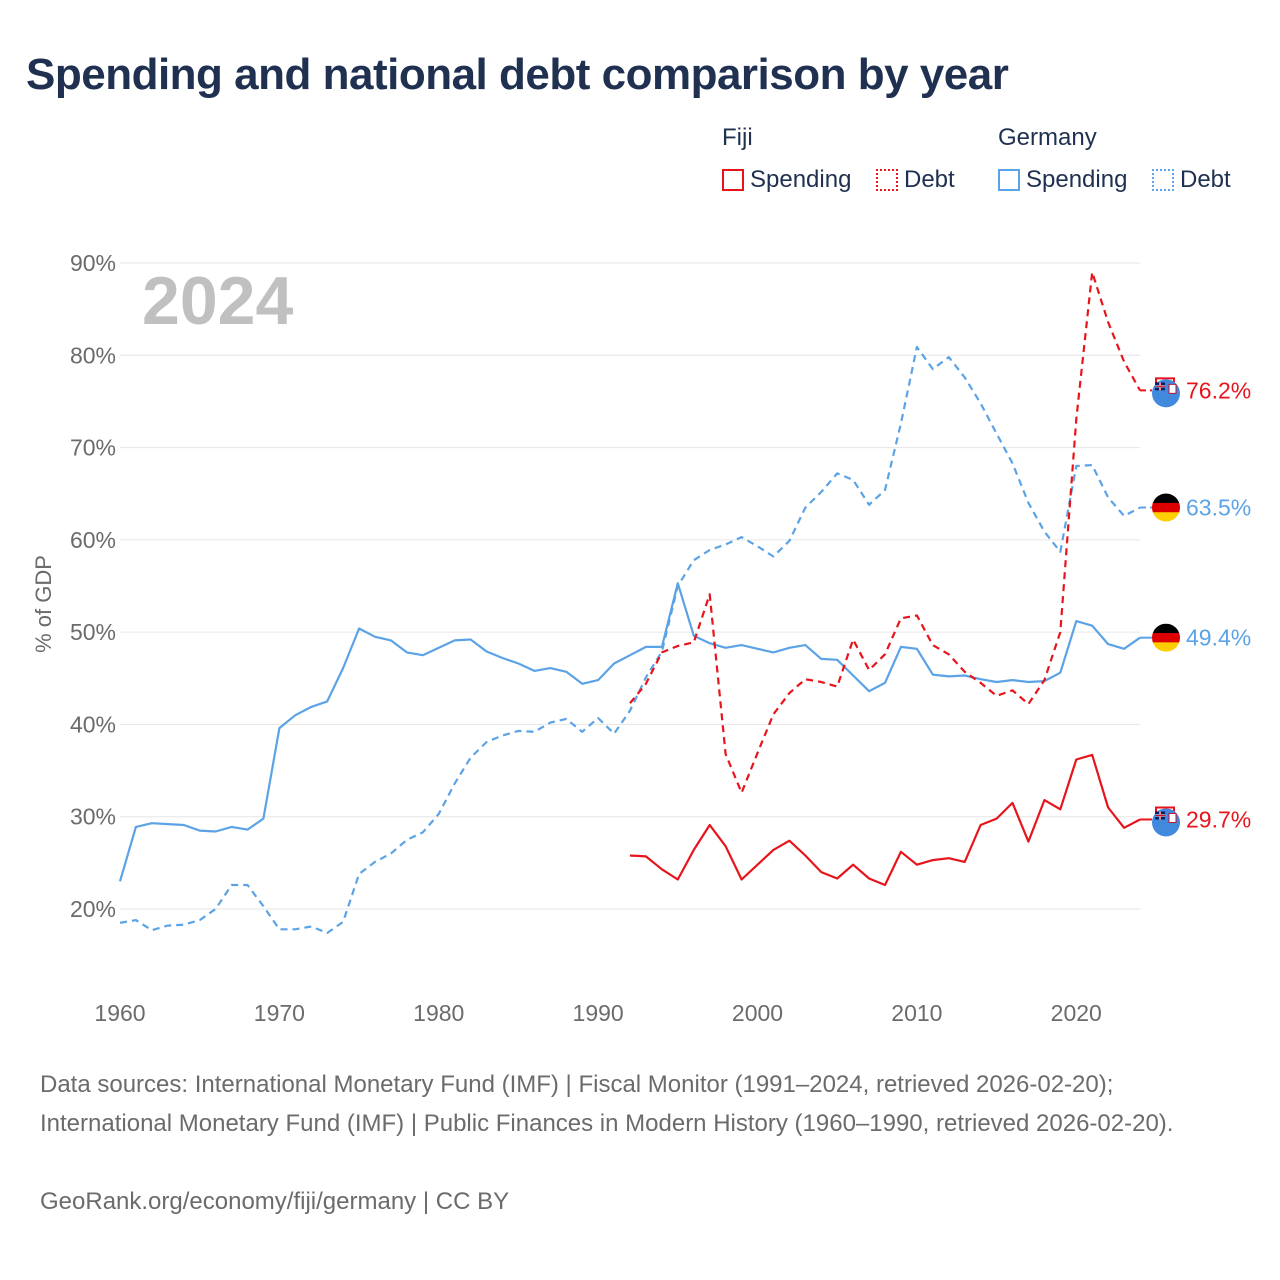  I want to click on x-tick-label: 2010, so click(916, 1013).